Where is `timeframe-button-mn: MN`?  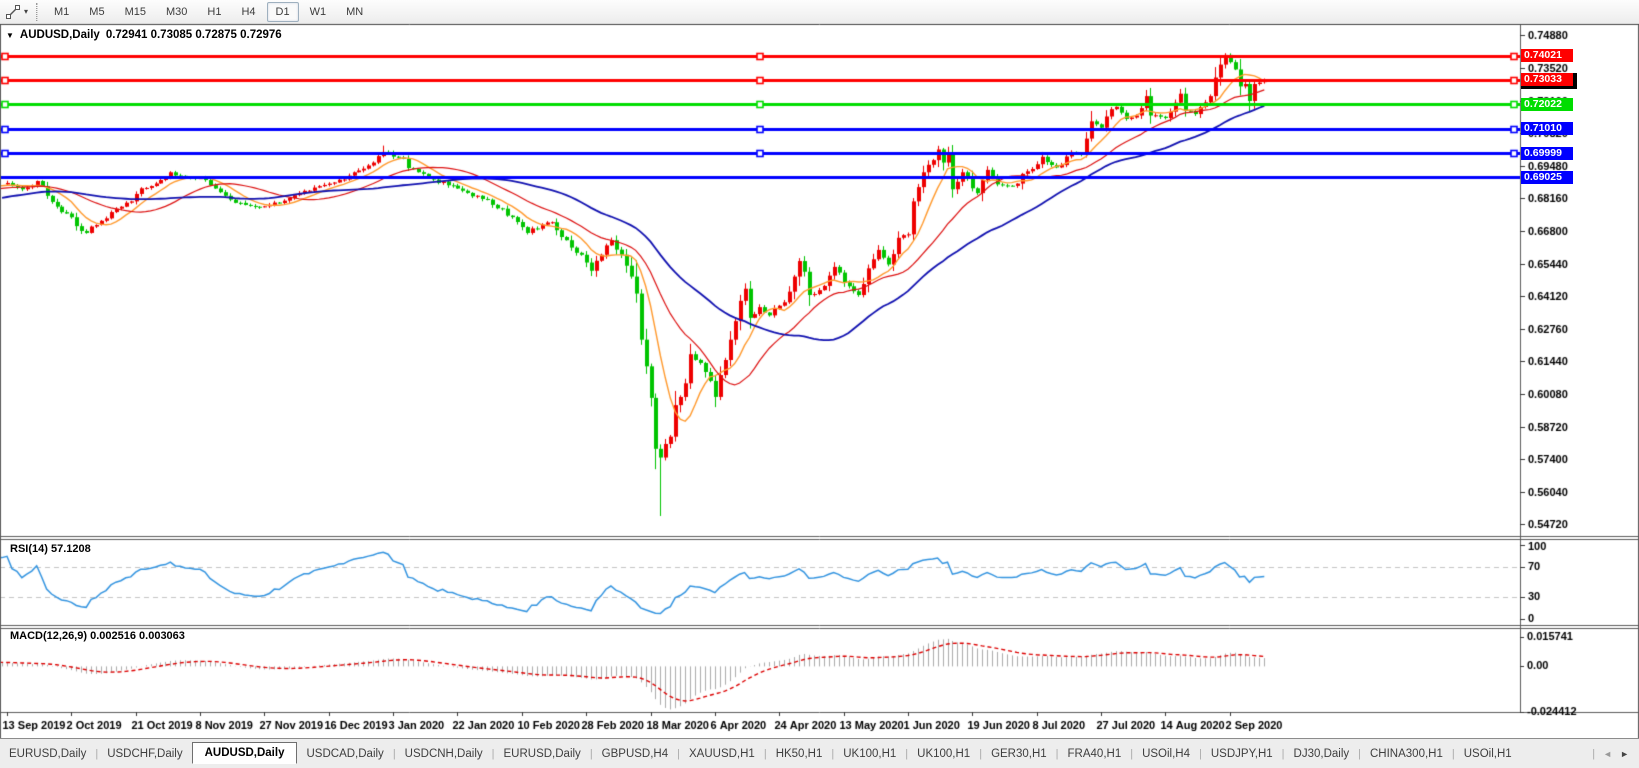
timeframe-button-mn: MN is located at coordinates (355, 11).